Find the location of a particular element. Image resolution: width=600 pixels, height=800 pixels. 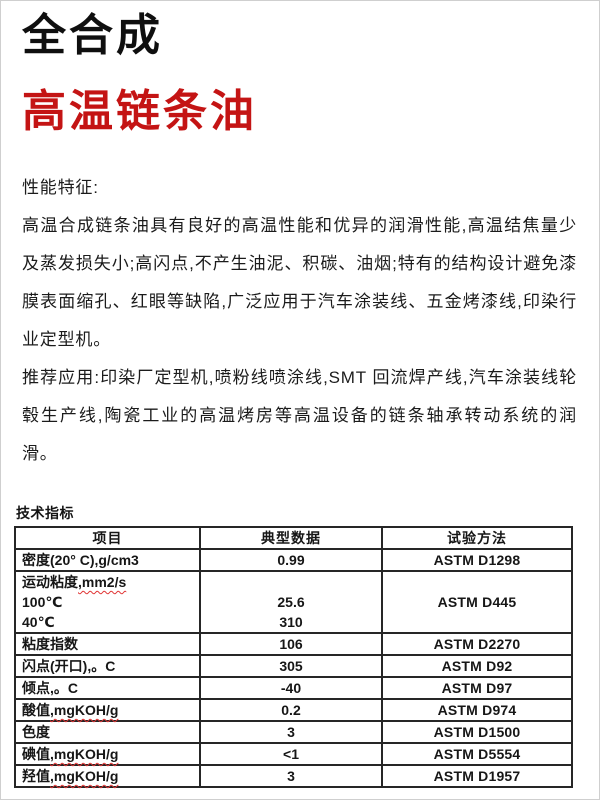

spec-item-text: 碘值 is located at coordinates (36, 754).